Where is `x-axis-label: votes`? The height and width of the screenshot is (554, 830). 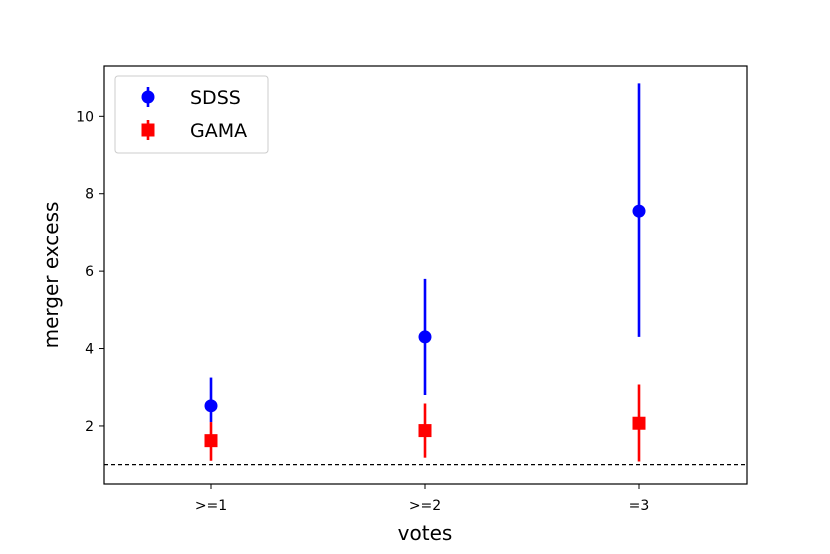 x-axis-label: votes is located at coordinates (425, 533).